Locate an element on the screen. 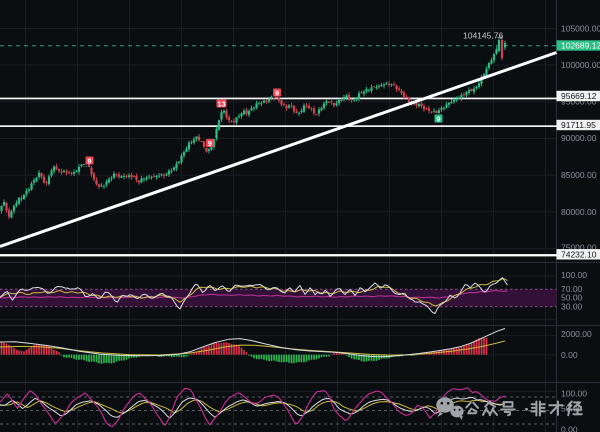 The image size is (600, 432). svg-text: 95669.12 is located at coordinates (579, 96).